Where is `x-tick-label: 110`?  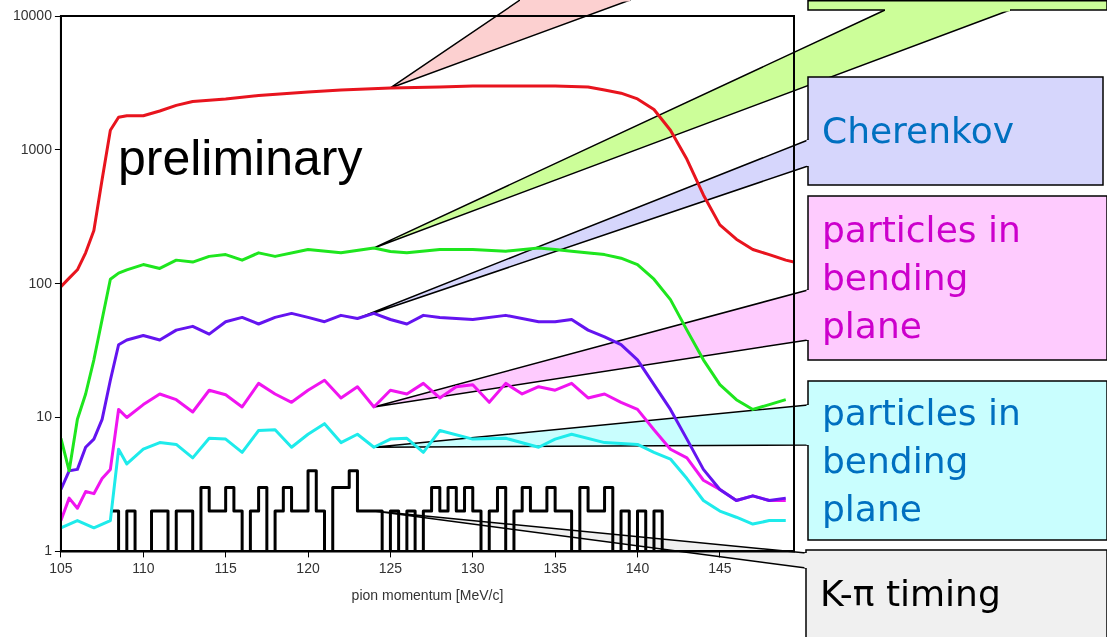 x-tick-label: 110 is located at coordinates (143, 567).